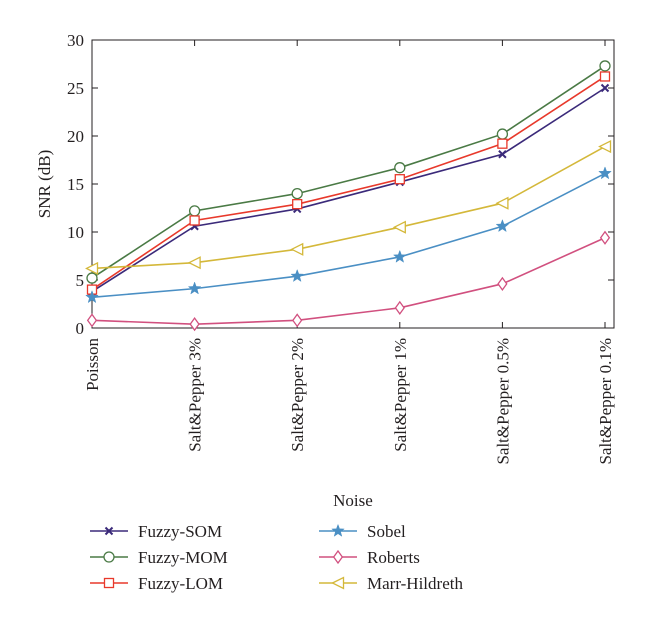  I want to click on series-roberts, so click(348, 281).